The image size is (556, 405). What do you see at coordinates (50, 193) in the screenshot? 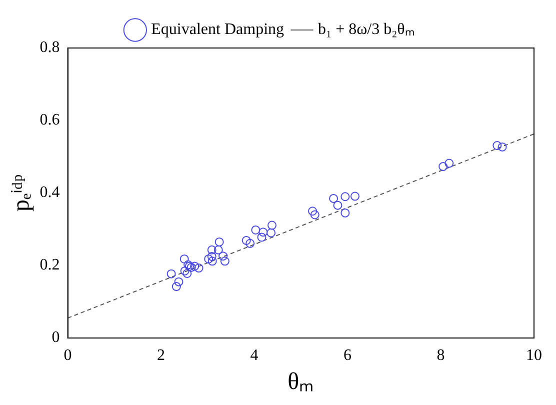
I see `y-tick-label: 0.4` at bounding box center [50, 193].